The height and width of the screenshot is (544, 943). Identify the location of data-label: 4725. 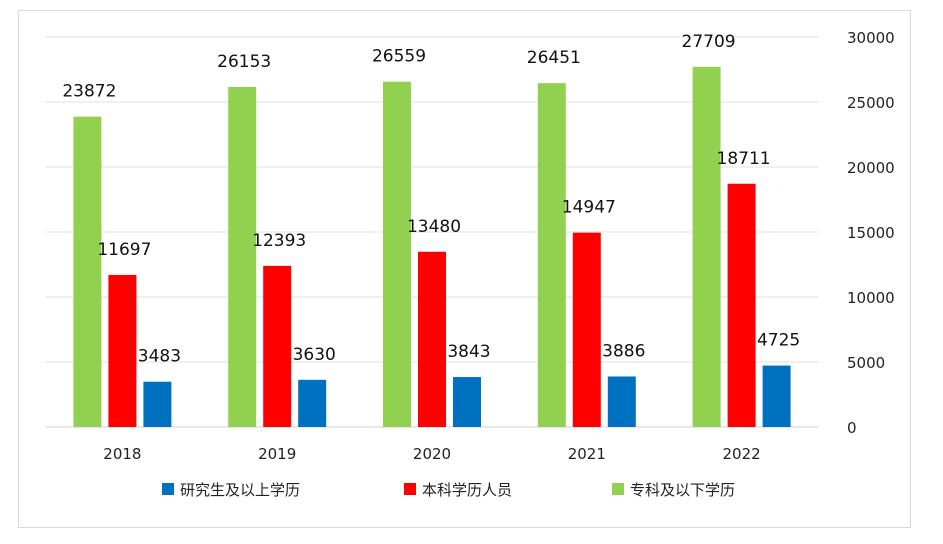
(778, 341).